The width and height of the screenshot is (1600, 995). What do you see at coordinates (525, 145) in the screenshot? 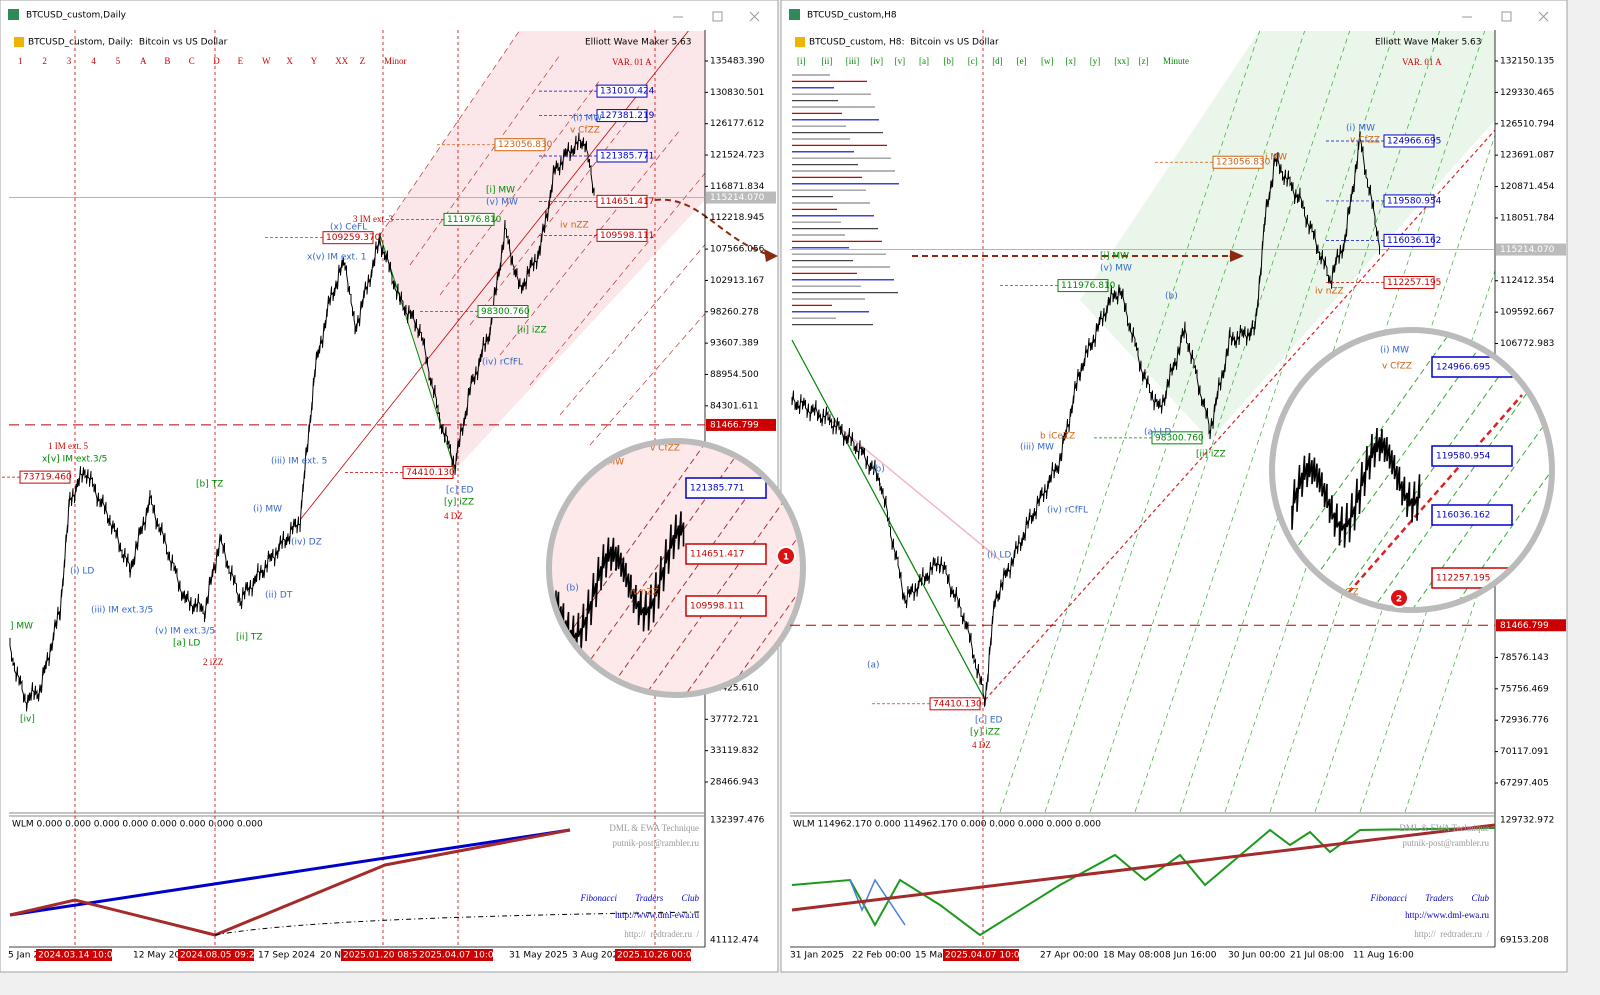
I see `price-tag: 123056.830` at bounding box center [525, 145].